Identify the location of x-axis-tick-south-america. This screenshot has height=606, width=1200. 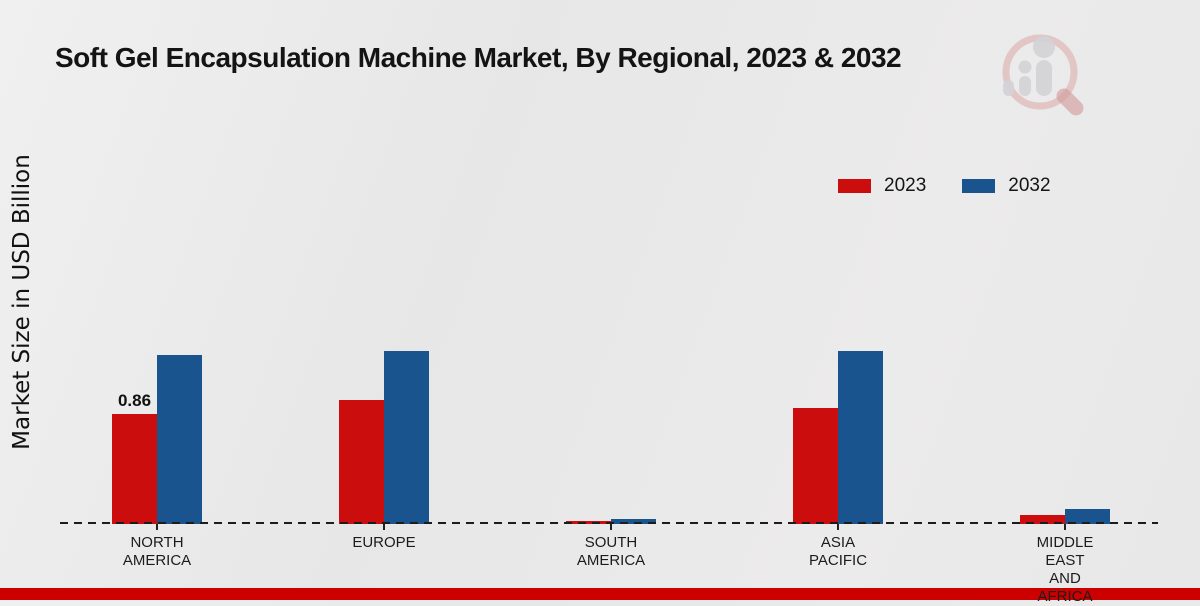
(611, 527).